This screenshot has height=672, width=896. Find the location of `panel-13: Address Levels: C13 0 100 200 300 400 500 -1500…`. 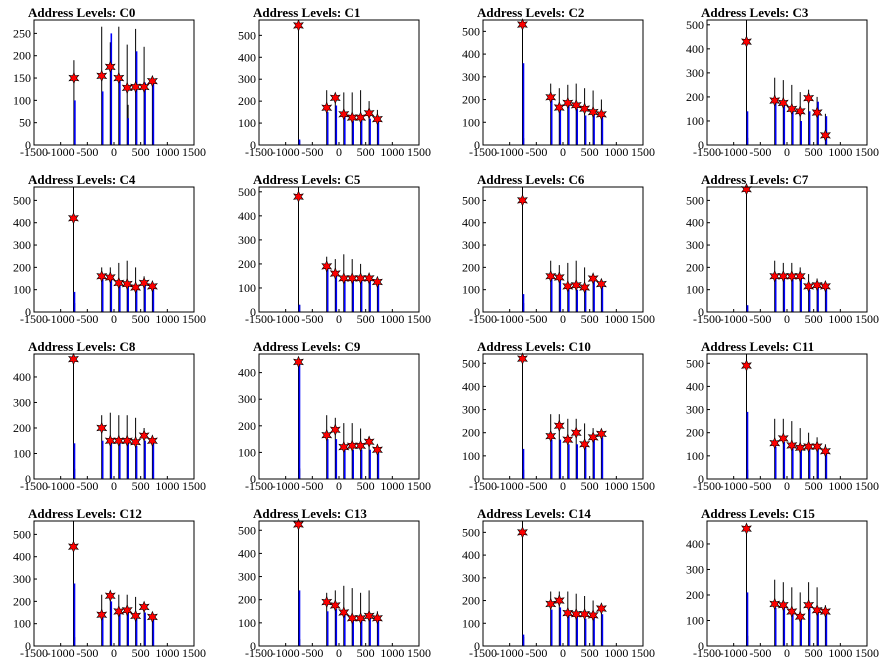

panel-13: Address Levels: C13 0 100 200 300 400 500 -1500… is located at coordinates (334, 583).